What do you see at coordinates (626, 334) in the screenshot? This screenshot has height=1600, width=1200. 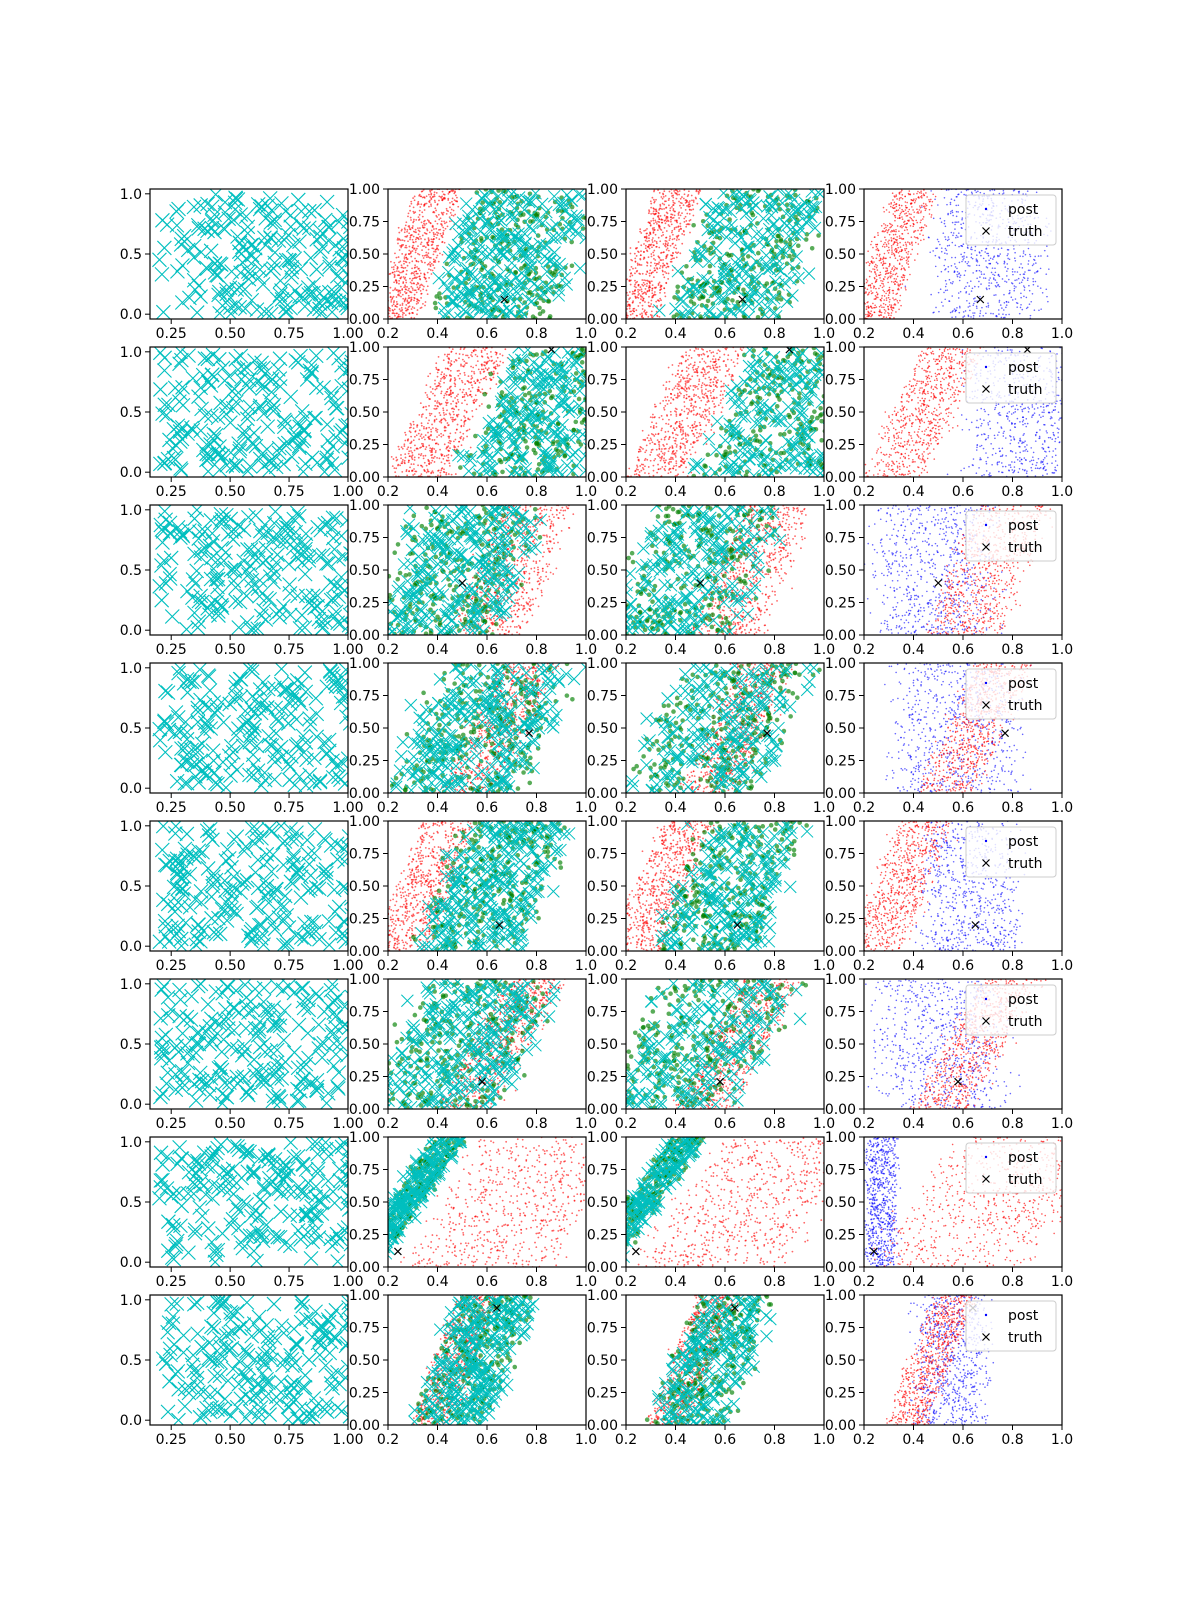 I see `x-tick-label: 0.2` at bounding box center [626, 334].